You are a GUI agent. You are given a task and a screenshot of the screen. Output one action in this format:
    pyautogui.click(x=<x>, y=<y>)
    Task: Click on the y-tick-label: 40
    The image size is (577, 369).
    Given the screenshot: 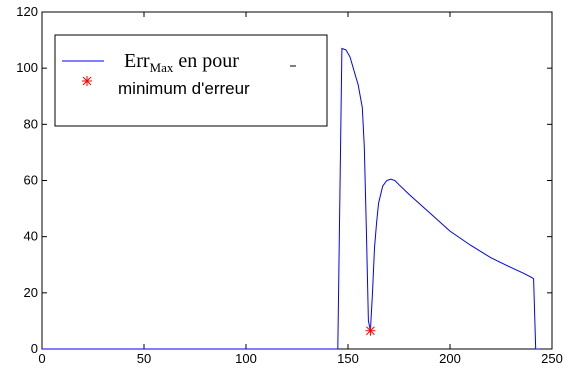 What is the action you would take?
    pyautogui.click(x=31, y=236)
    